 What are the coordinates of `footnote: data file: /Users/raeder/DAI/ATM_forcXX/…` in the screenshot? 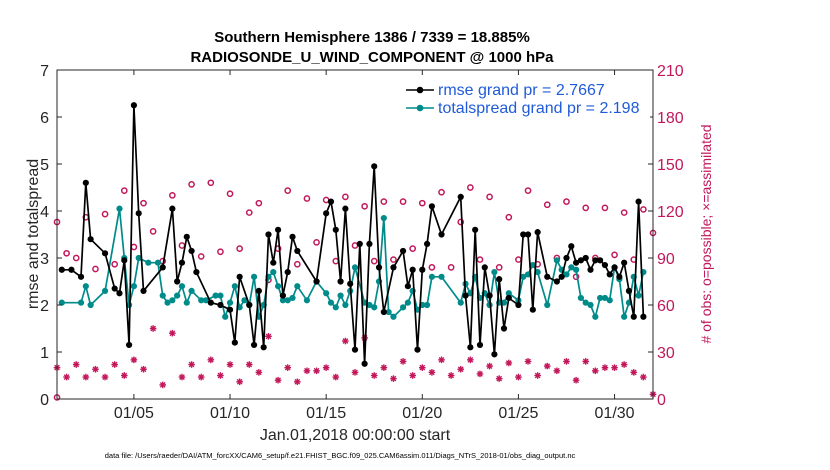 It's located at (340, 455).